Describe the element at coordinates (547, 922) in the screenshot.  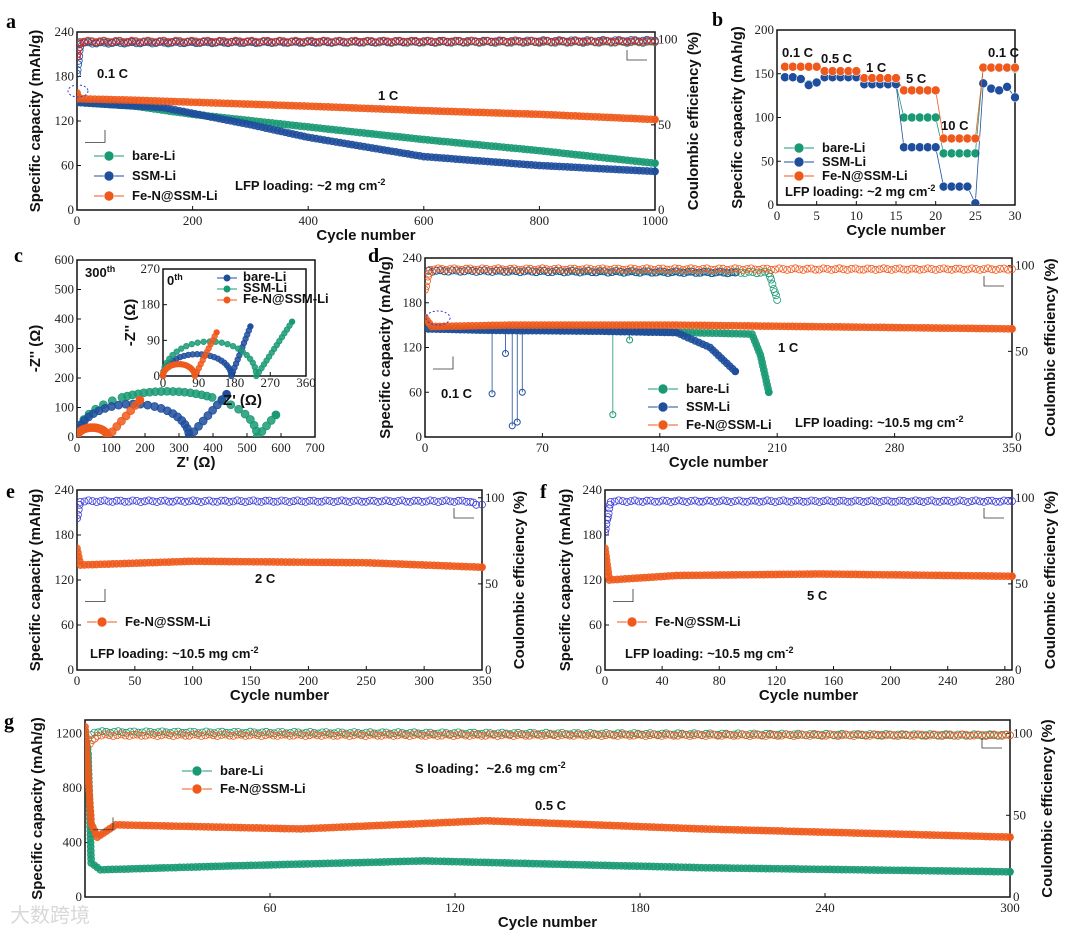
I see `x-axis-label: Cycle number` at that location.